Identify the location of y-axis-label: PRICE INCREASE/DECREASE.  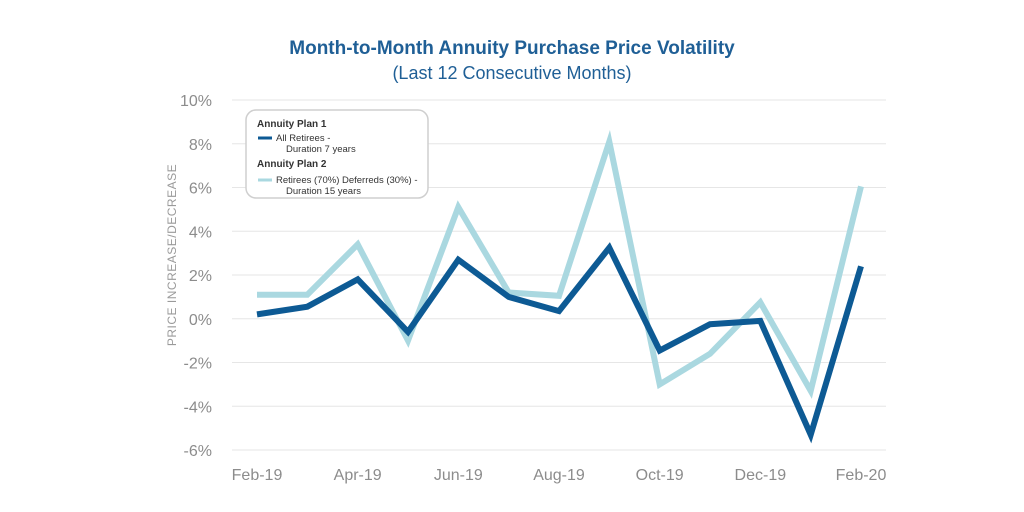
(172, 255).